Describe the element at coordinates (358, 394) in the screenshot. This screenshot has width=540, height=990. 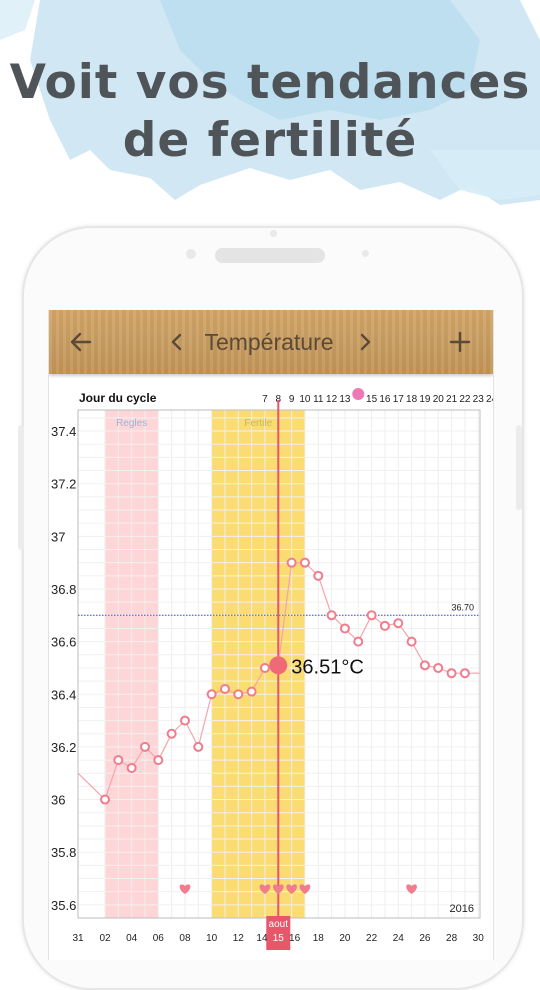
I see `current-cycle-day-marker` at that location.